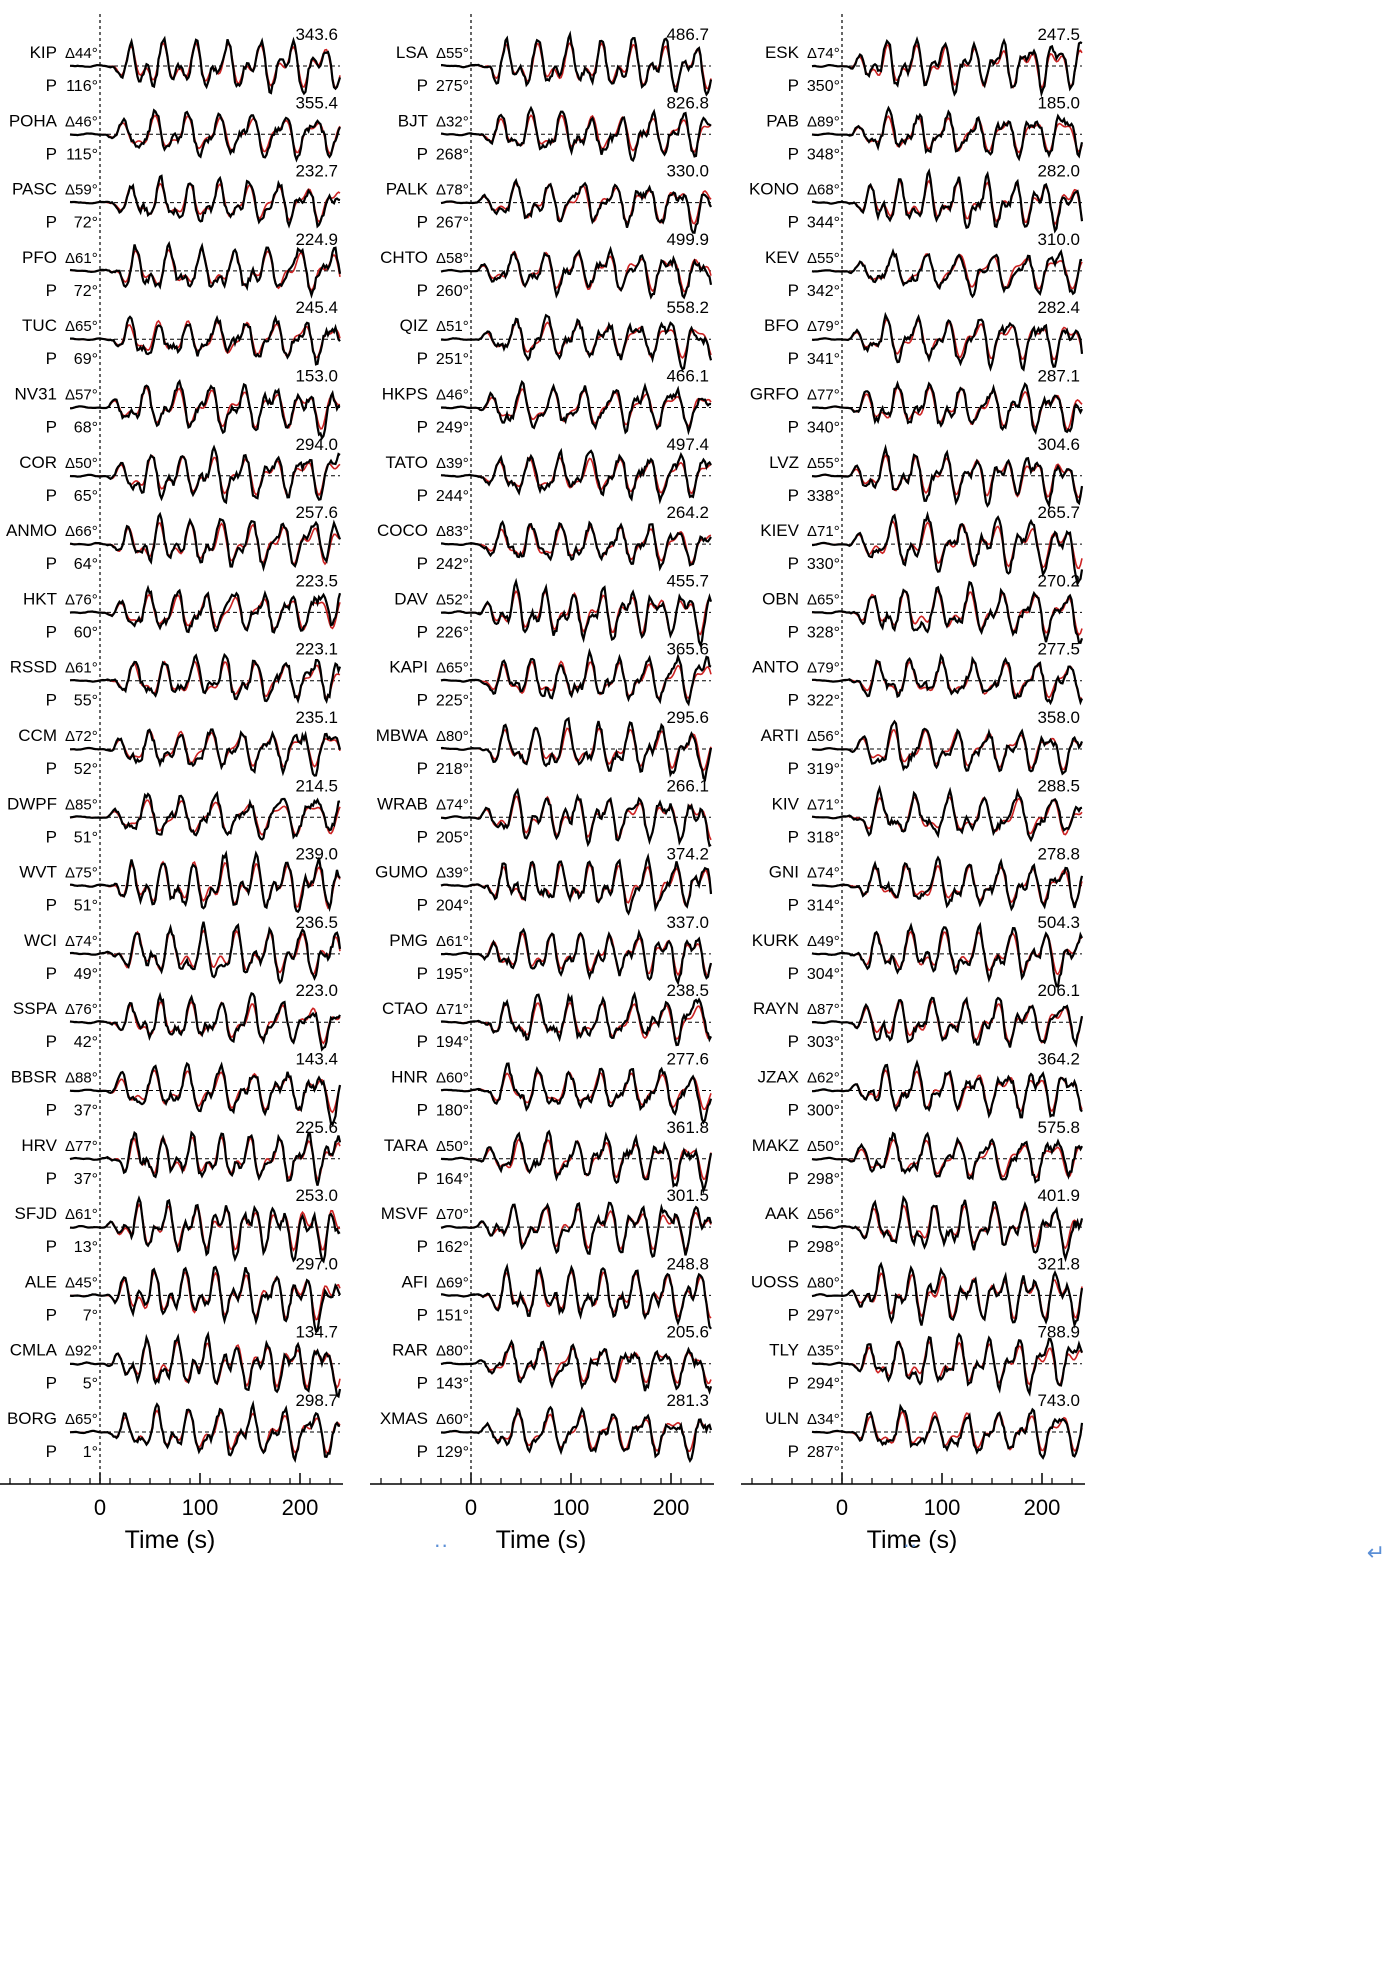 The height and width of the screenshot is (1978, 1392). Describe the element at coordinates (775, 1281) in the screenshot. I see `station-label: UOSS` at that location.